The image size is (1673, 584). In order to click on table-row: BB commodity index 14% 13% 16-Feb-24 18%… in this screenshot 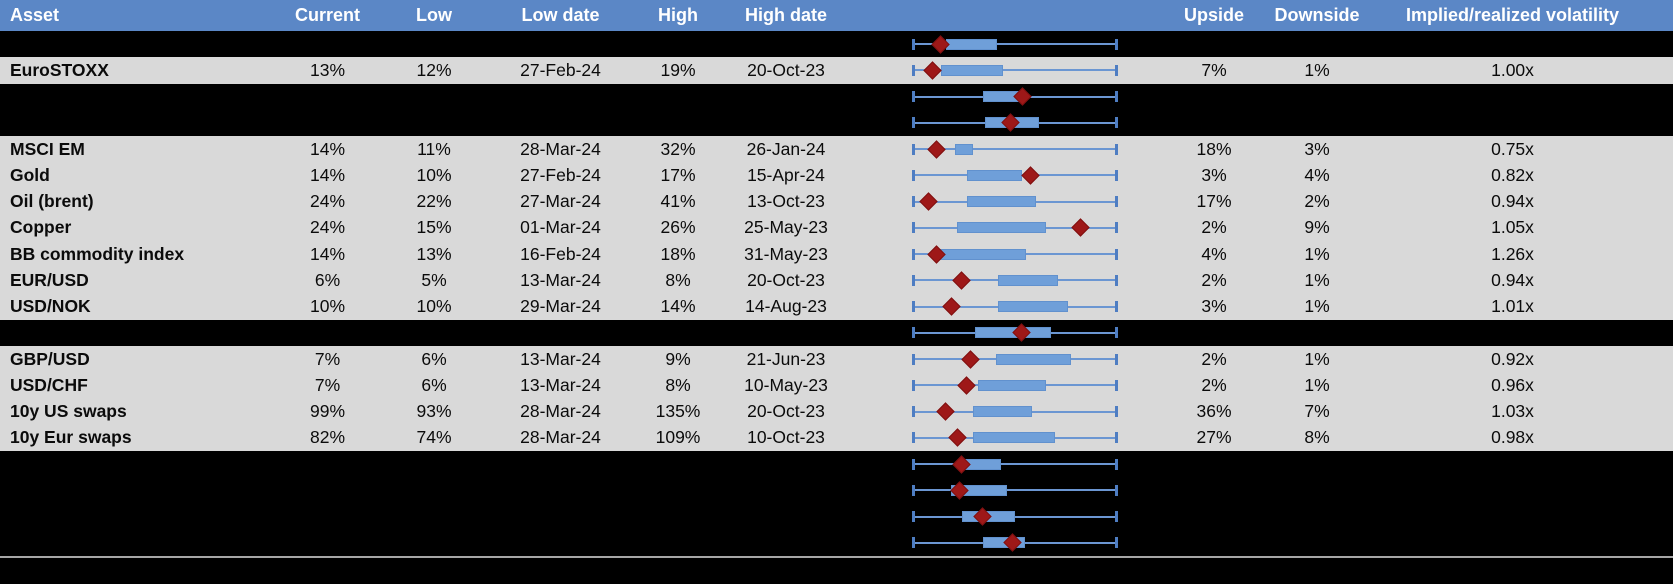, I will do `click(836, 254)`.